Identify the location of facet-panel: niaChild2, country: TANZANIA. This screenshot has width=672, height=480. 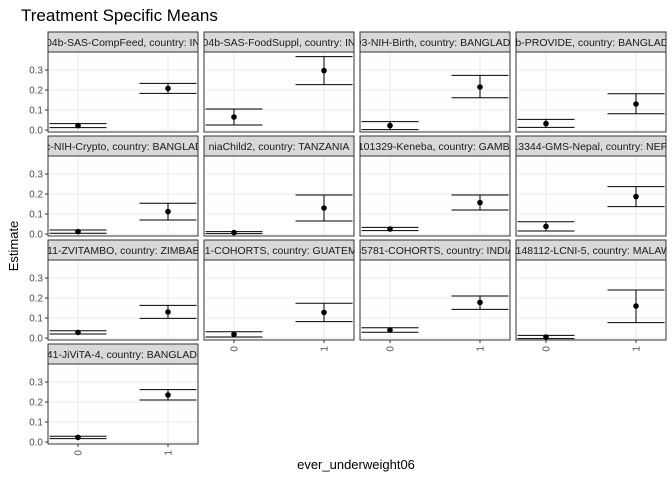
(279, 186).